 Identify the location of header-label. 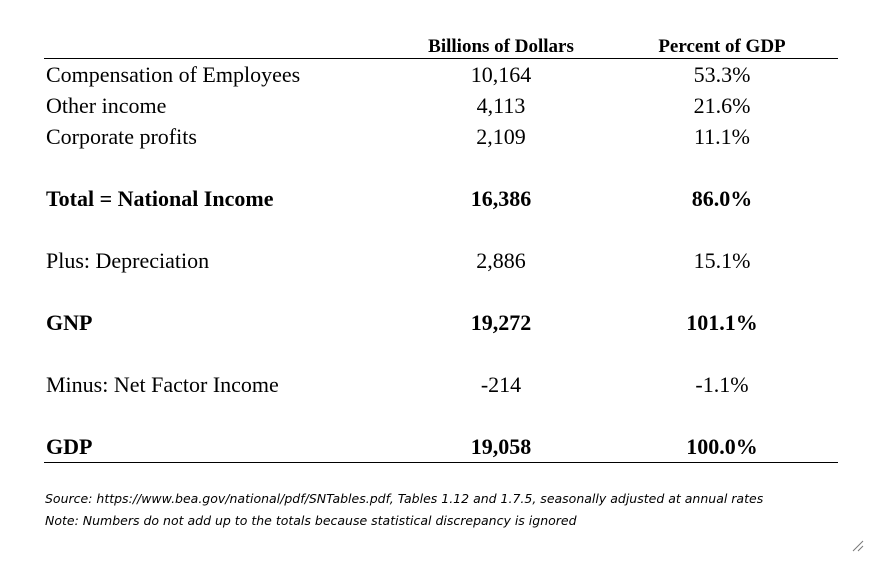
(220, 47).